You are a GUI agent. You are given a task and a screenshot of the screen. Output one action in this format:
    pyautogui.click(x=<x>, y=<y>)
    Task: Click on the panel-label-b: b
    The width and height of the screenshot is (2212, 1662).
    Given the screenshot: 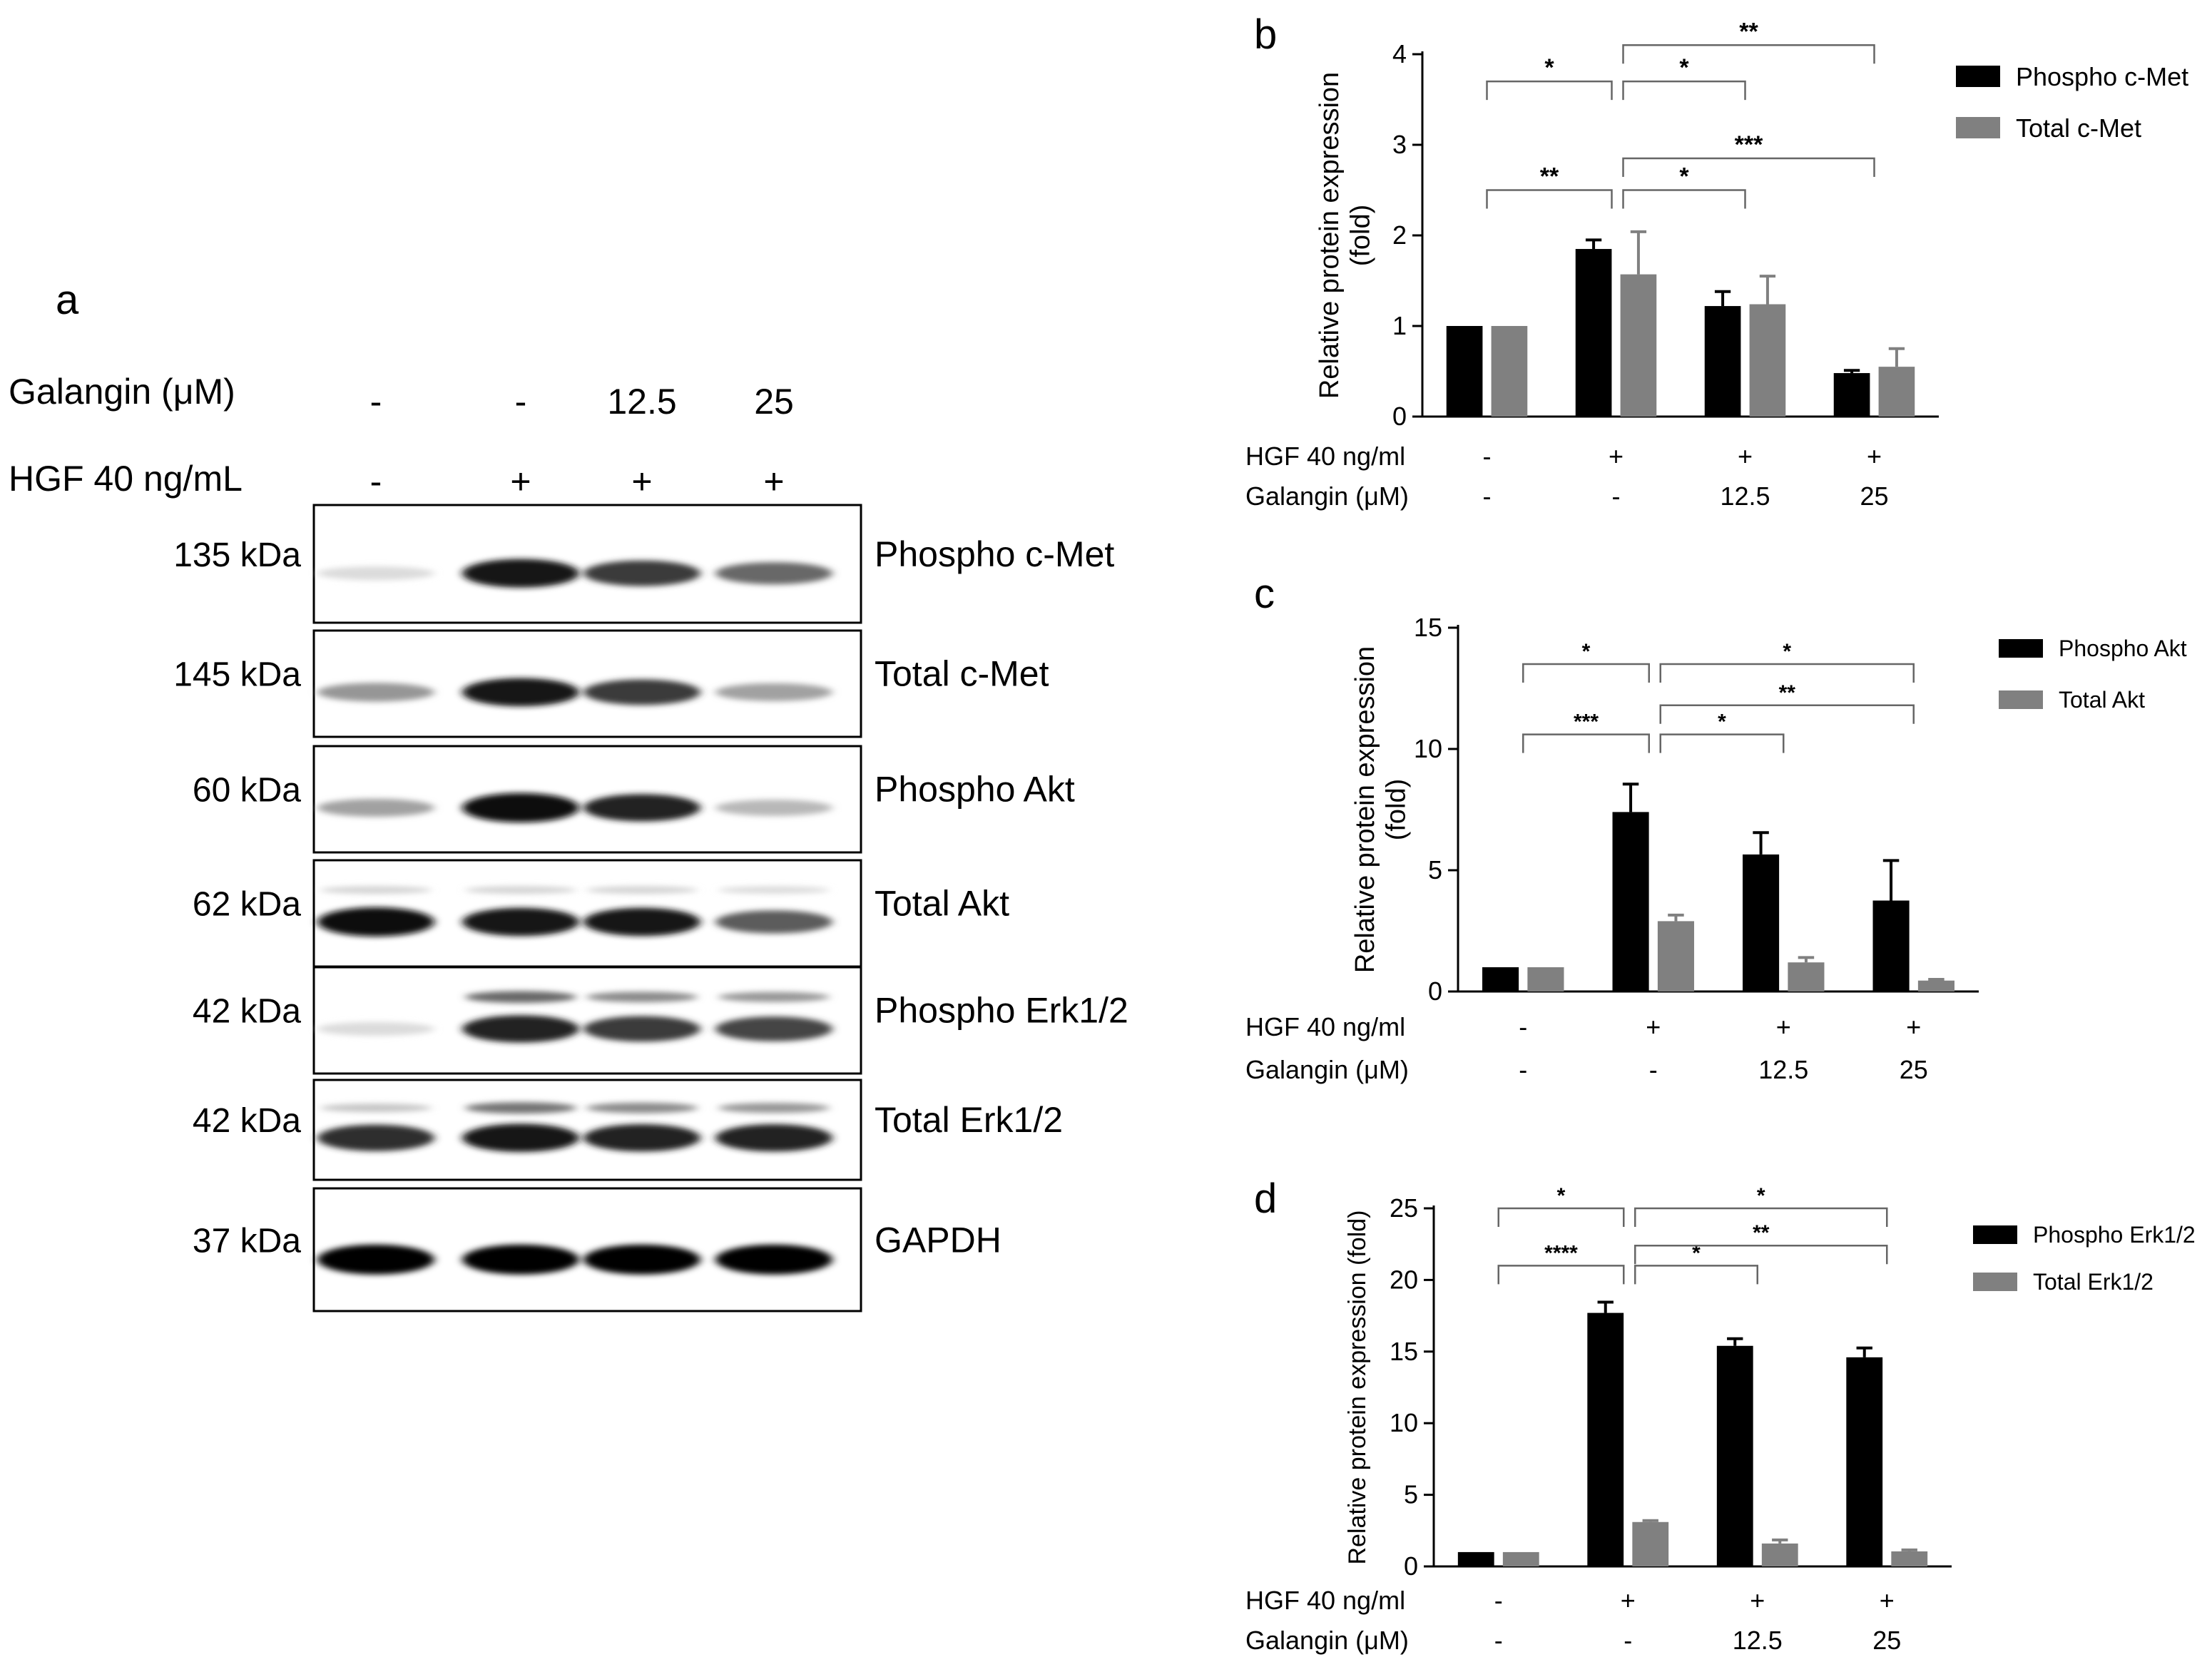 What is the action you would take?
    pyautogui.click(x=1265, y=34)
    